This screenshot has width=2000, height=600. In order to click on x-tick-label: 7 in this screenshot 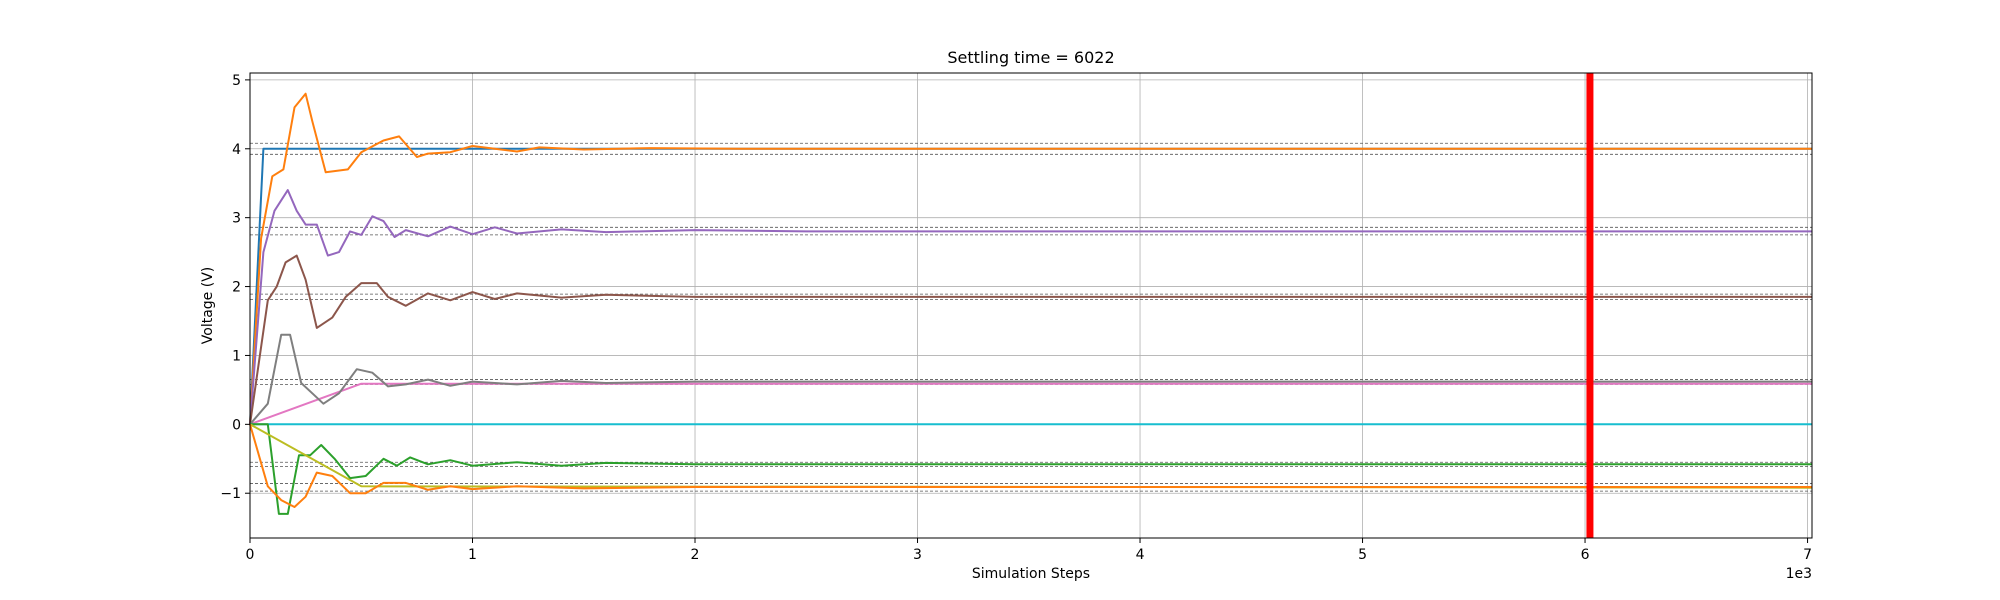, I will do `click(1807, 555)`.